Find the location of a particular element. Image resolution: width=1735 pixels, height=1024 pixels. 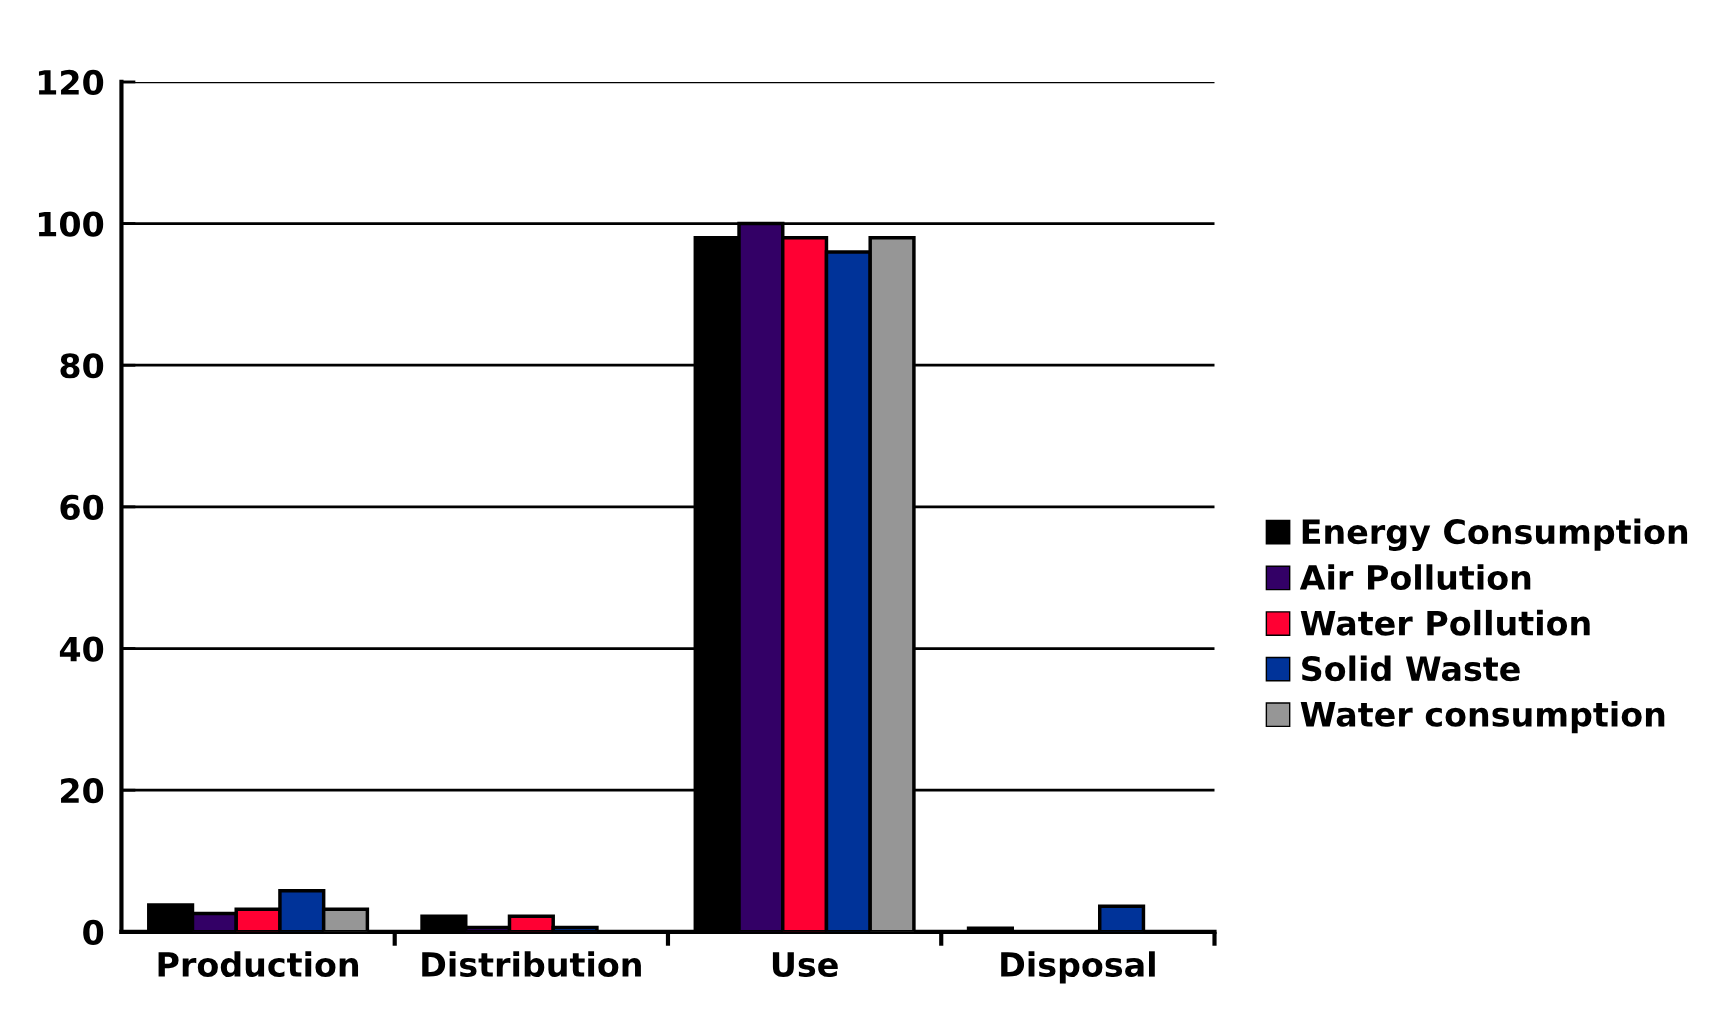

y-tick-label: 80 is located at coordinates (82, 366).